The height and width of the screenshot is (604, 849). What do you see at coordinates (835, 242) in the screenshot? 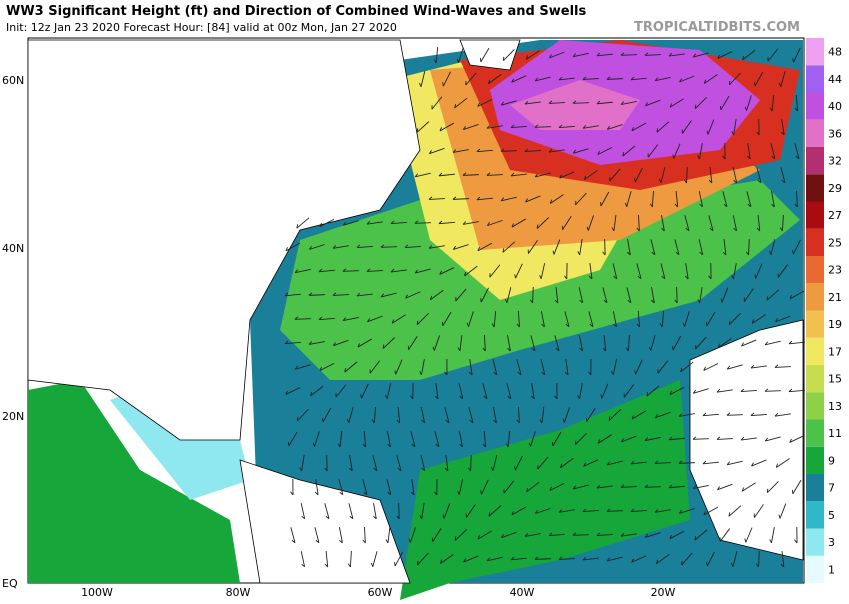
I see `colorbar-label: 25` at bounding box center [835, 242].